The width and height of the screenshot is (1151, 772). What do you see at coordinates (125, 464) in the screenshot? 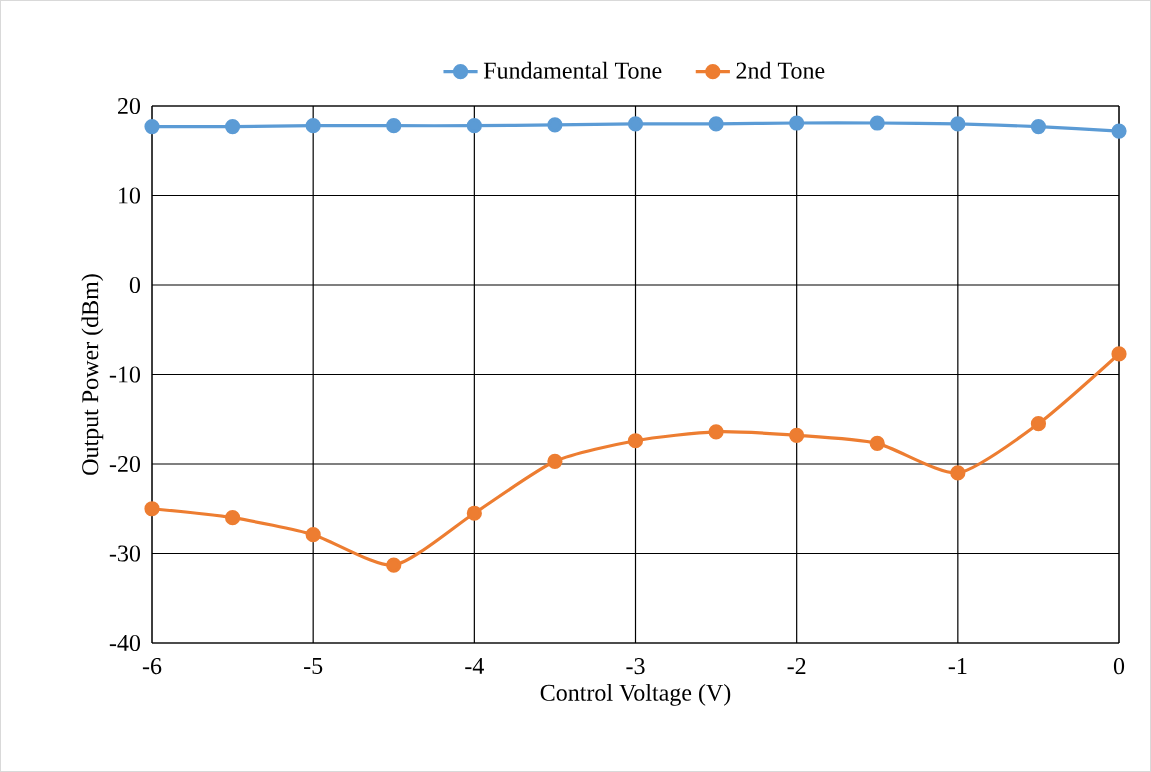
I see `y-tick-label: -20` at bounding box center [125, 464].